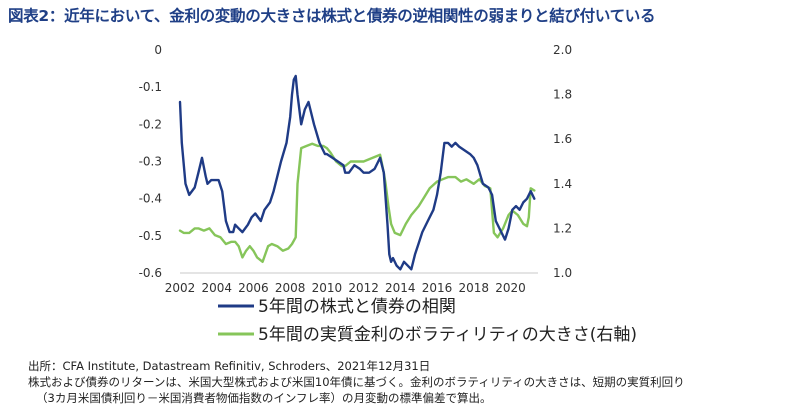  What do you see at coordinates (180, 288) in the screenshot?
I see `x-tick-label: 2002` at bounding box center [180, 288].